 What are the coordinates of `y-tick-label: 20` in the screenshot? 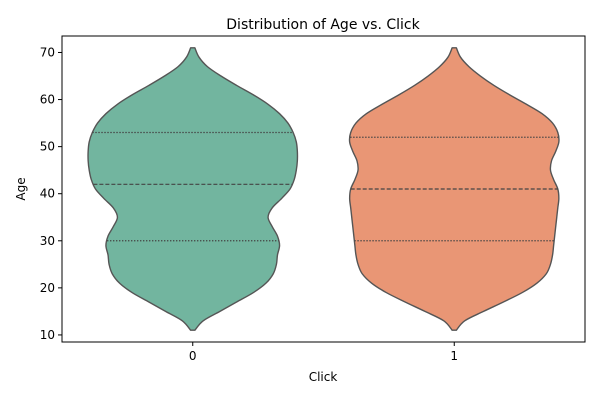 It's located at (47, 288).